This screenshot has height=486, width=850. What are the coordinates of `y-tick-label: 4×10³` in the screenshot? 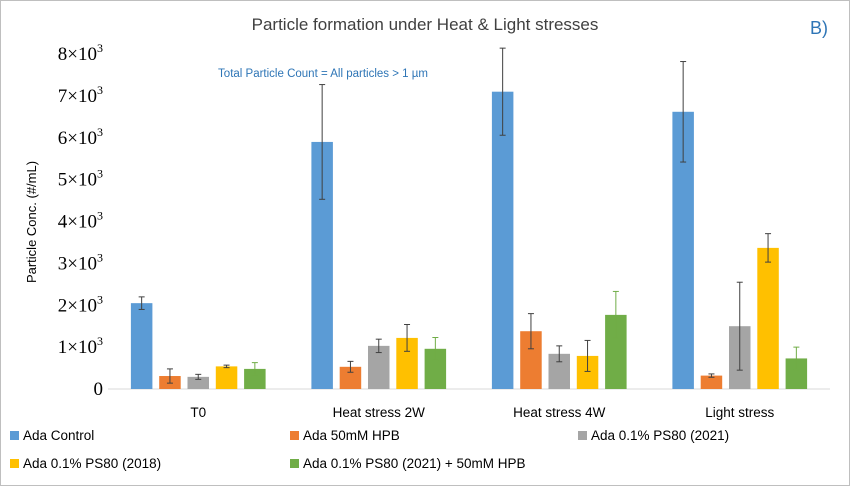 It's located at (80, 221).